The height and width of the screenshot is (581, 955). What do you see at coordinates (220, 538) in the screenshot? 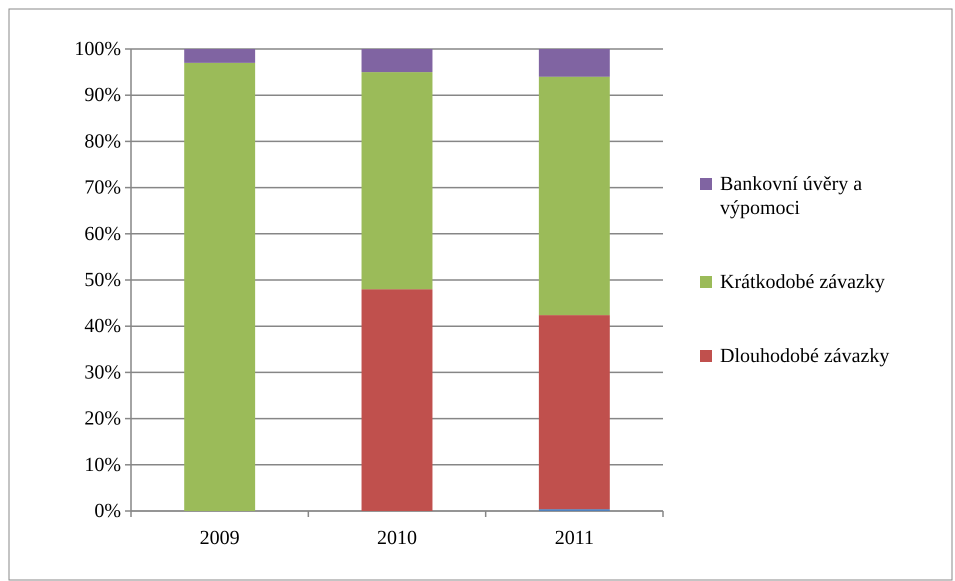
I see `x-tick-label: 2009` at bounding box center [220, 538].